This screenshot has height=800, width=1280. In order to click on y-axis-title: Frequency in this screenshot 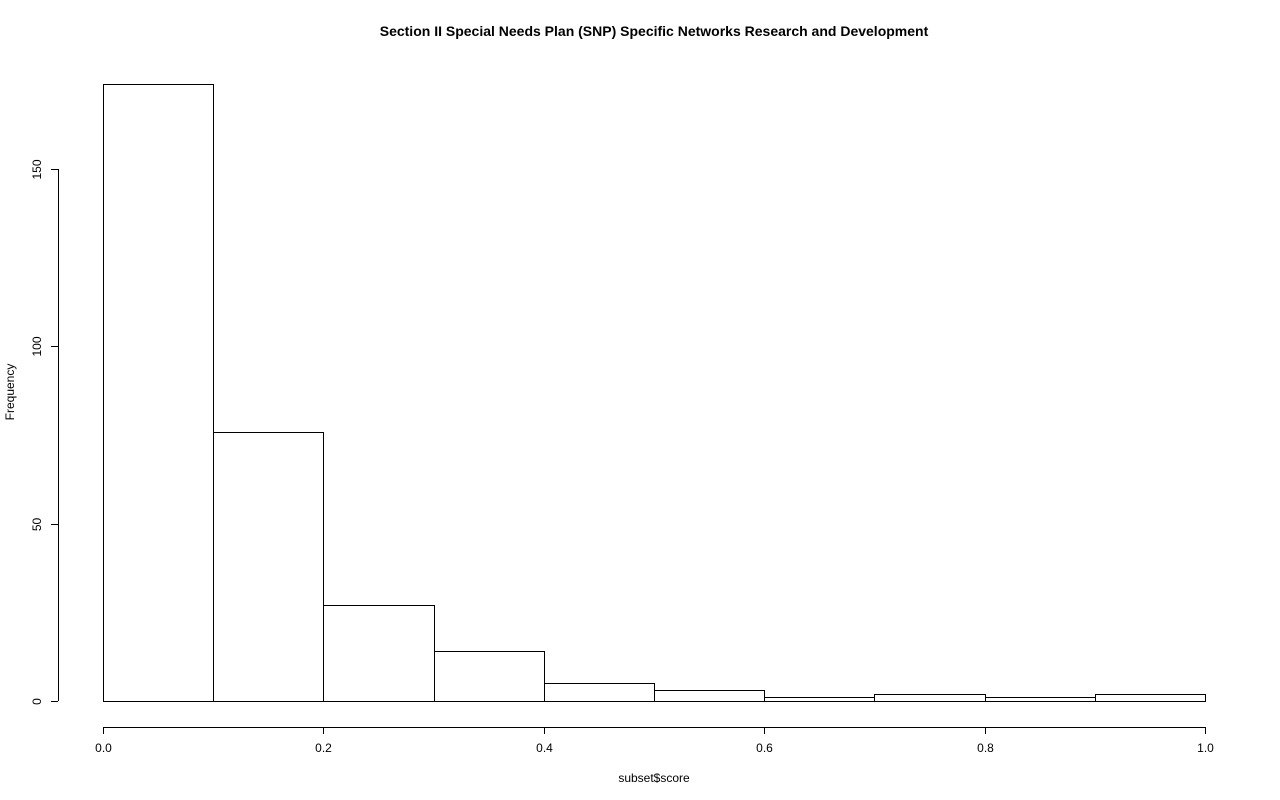, I will do `click(10, 392)`.